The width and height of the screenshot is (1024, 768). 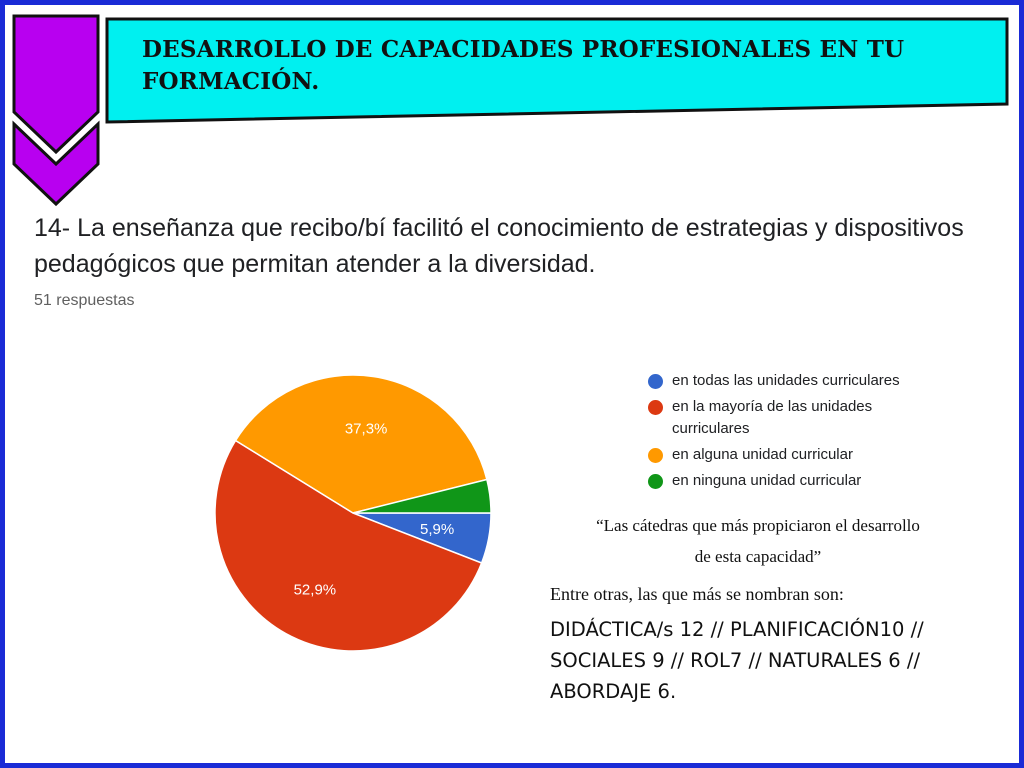 I want to click on chevron-decoration-icon, so click(x=56, y=110).